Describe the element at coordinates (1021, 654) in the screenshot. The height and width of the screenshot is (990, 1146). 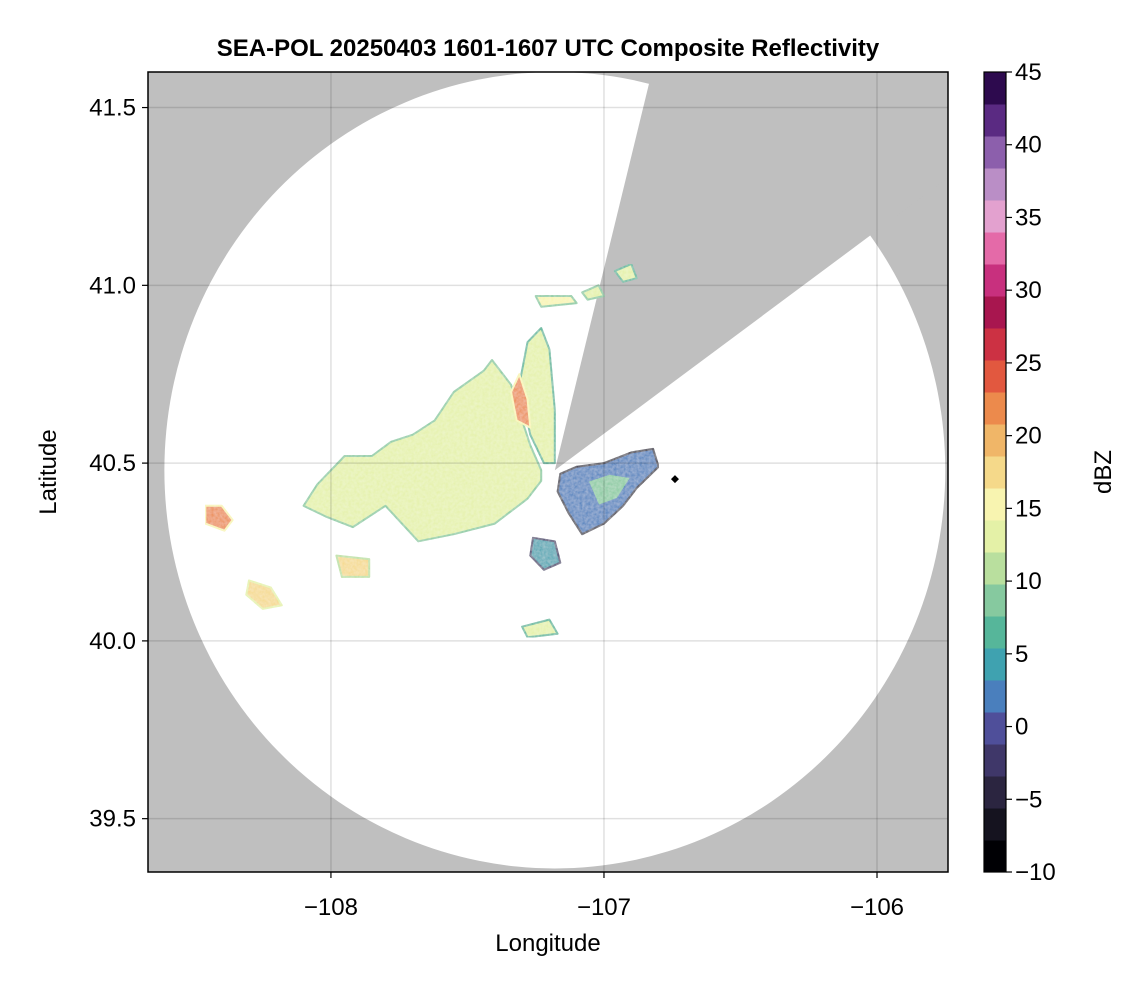
I see `colorbar-tick-label: 5` at that location.